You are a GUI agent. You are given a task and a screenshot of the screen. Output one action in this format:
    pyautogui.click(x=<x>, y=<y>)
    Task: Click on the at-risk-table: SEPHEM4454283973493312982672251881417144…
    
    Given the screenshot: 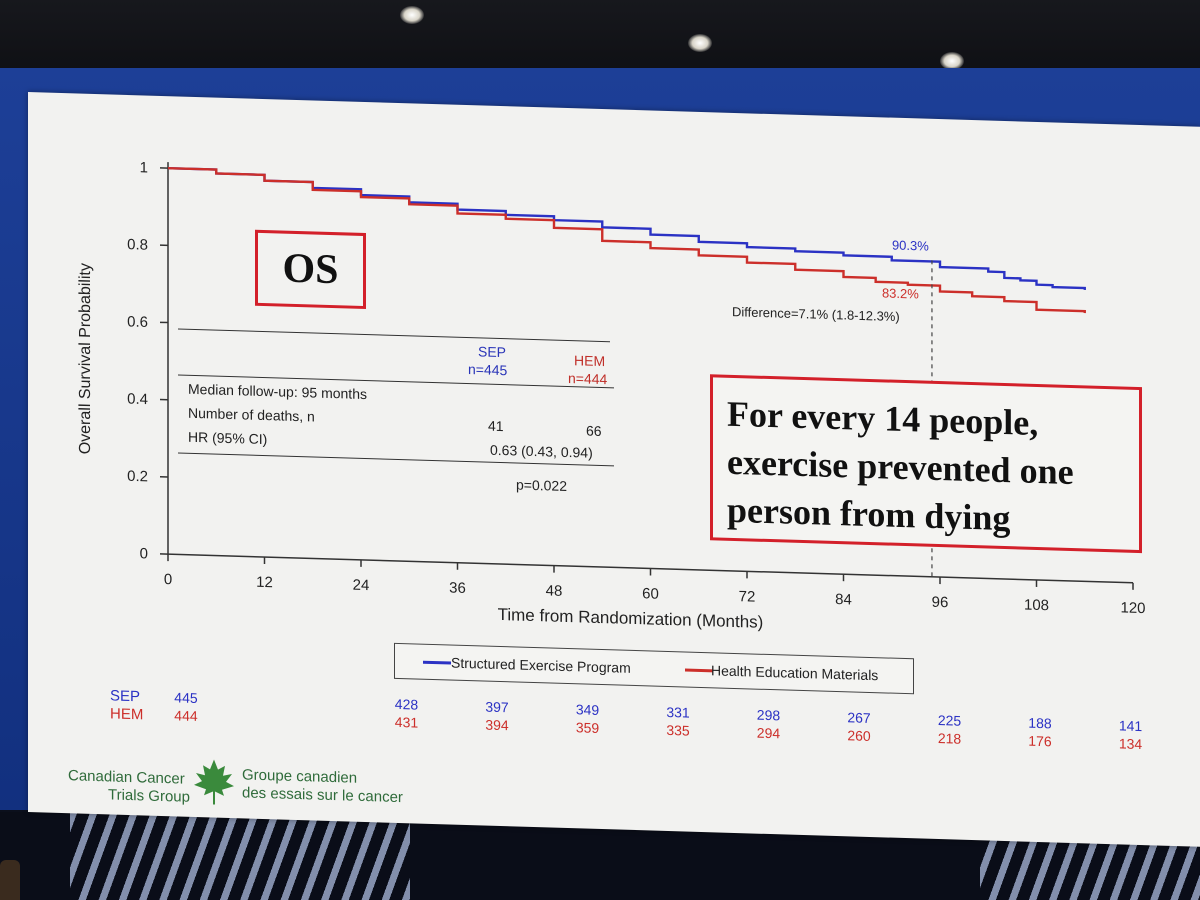 What is the action you would take?
    pyautogui.click(x=626, y=719)
    